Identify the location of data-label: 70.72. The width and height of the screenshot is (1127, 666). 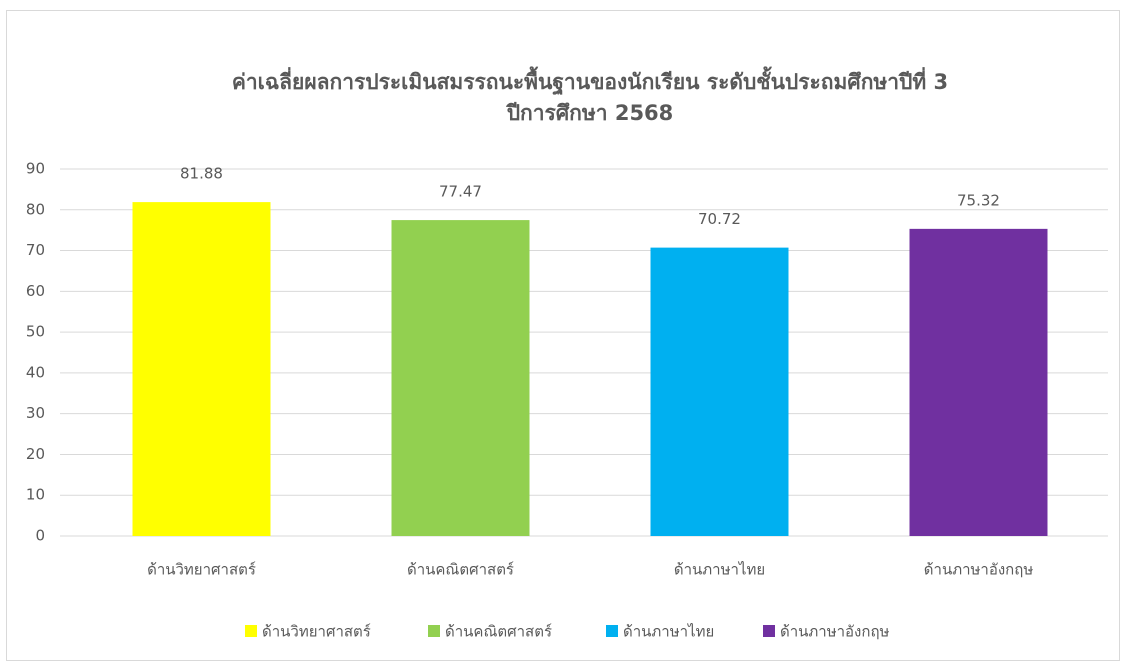
(719, 219).